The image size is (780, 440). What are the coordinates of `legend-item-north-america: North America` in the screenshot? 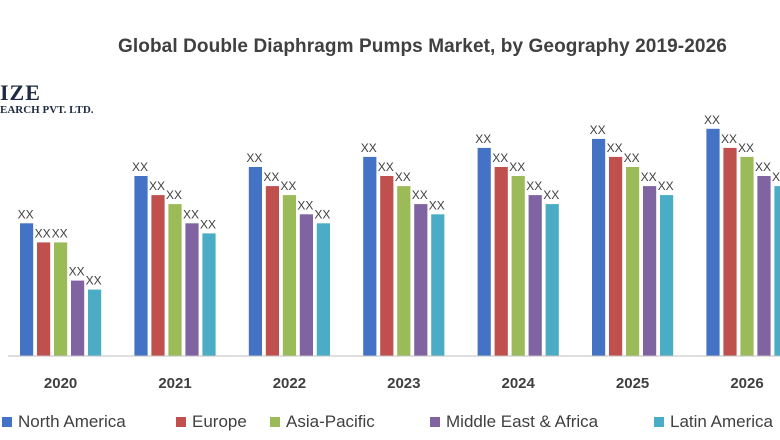 It's located at (64, 422).